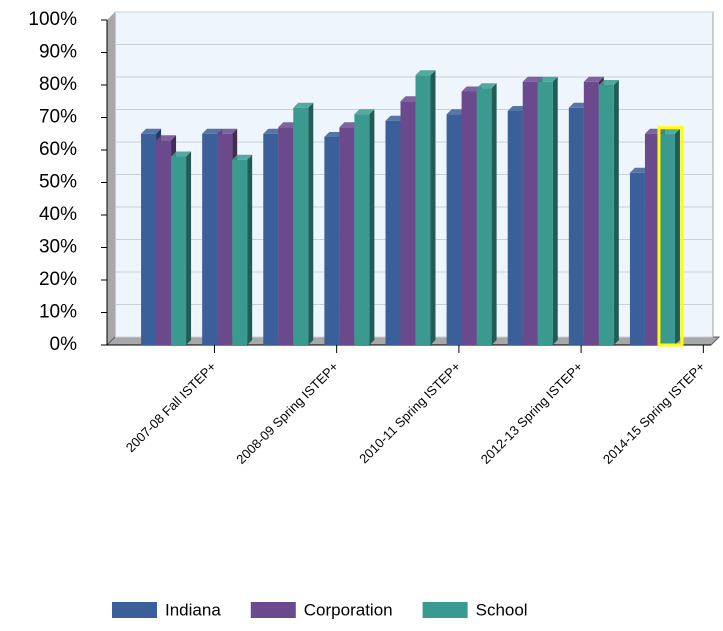 The image size is (723, 631). Describe the element at coordinates (654, 413) in the screenshot. I see `x-tick-label: 2014-15 Spring ISTEP+` at that location.